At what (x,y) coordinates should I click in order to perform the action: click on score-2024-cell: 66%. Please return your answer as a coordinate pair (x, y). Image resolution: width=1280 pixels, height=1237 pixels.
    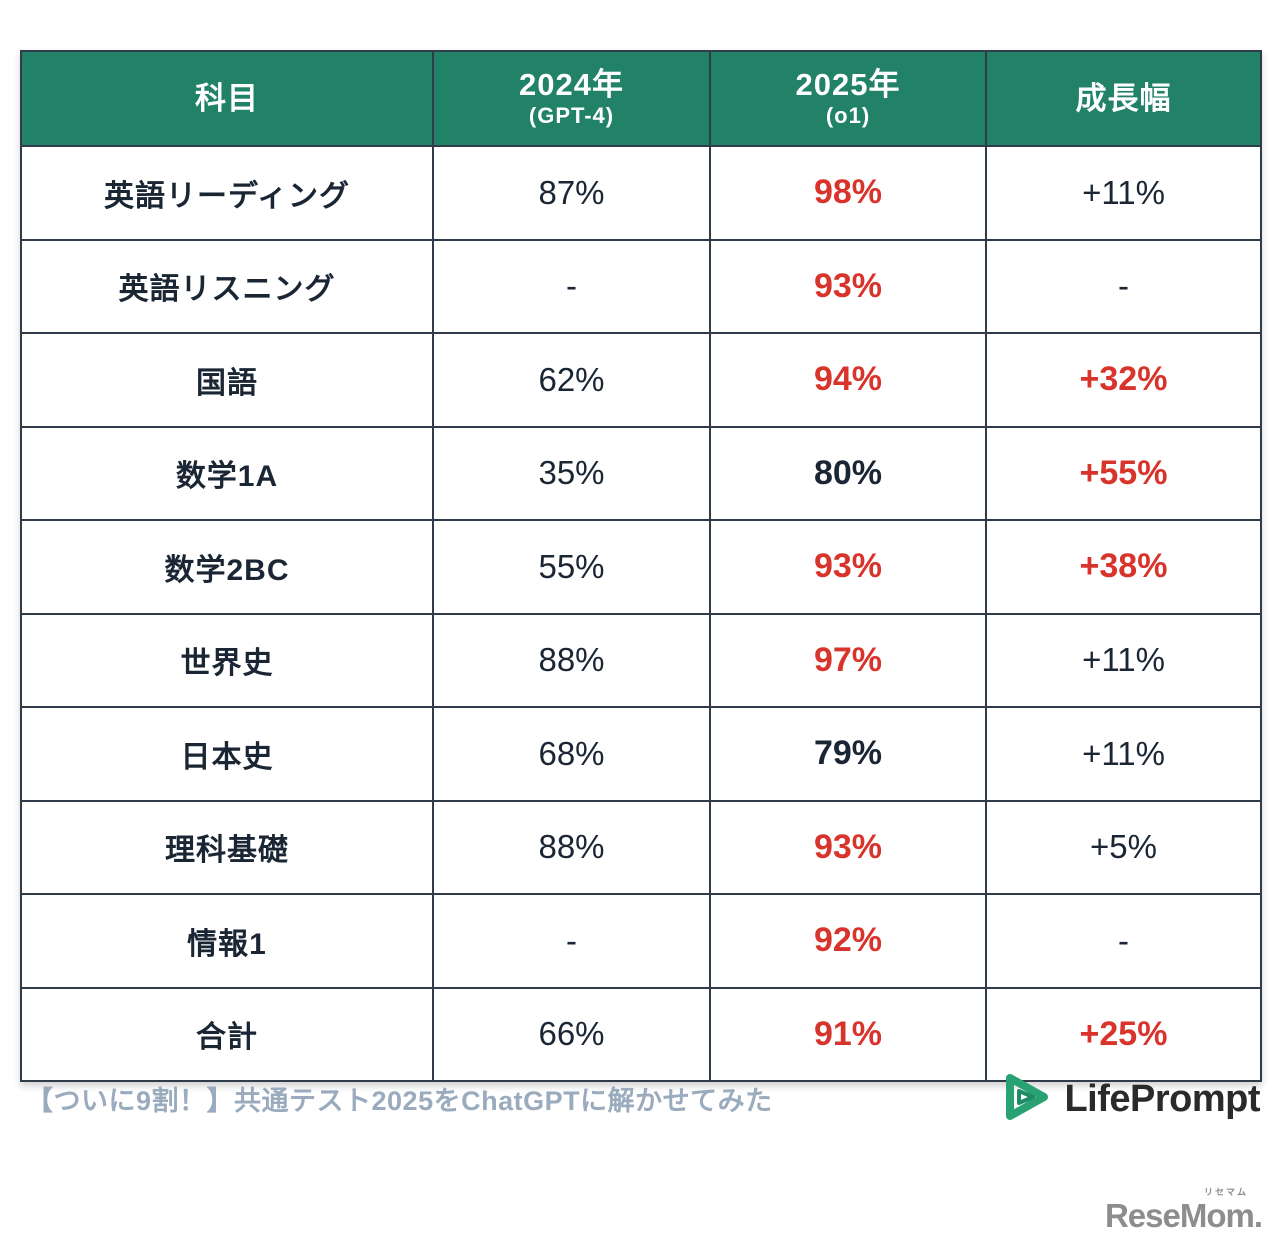
    Looking at the image, I should click on (571, 1034).